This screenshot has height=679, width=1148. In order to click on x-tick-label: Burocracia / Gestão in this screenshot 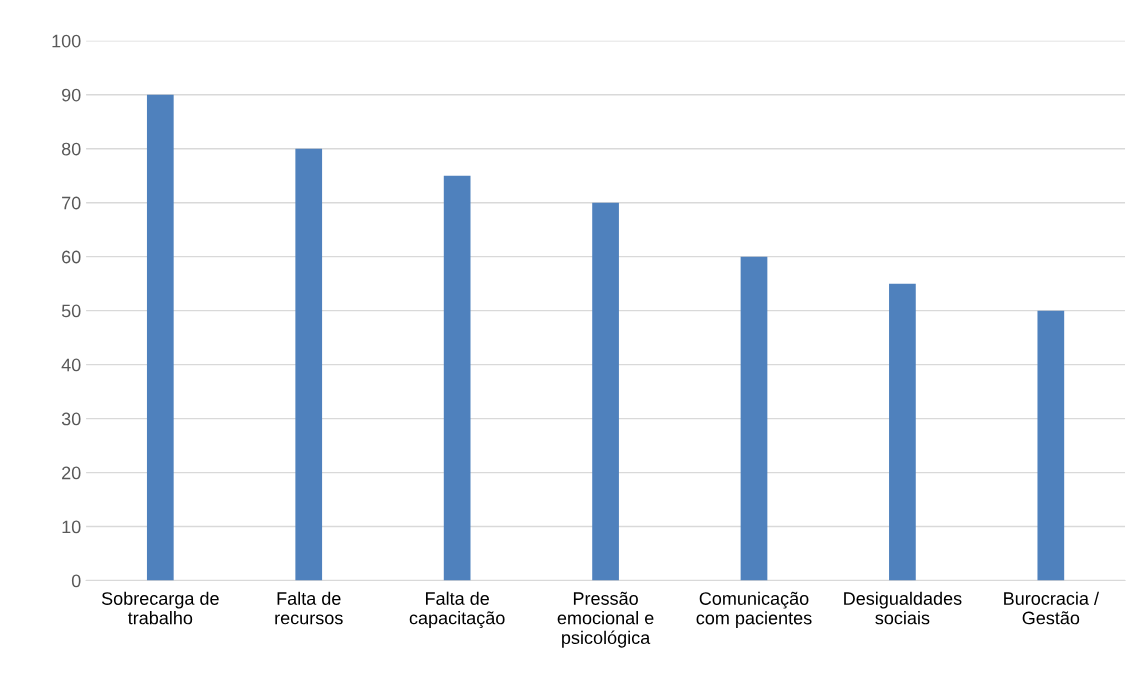, I will do `click(1051, 608)`.